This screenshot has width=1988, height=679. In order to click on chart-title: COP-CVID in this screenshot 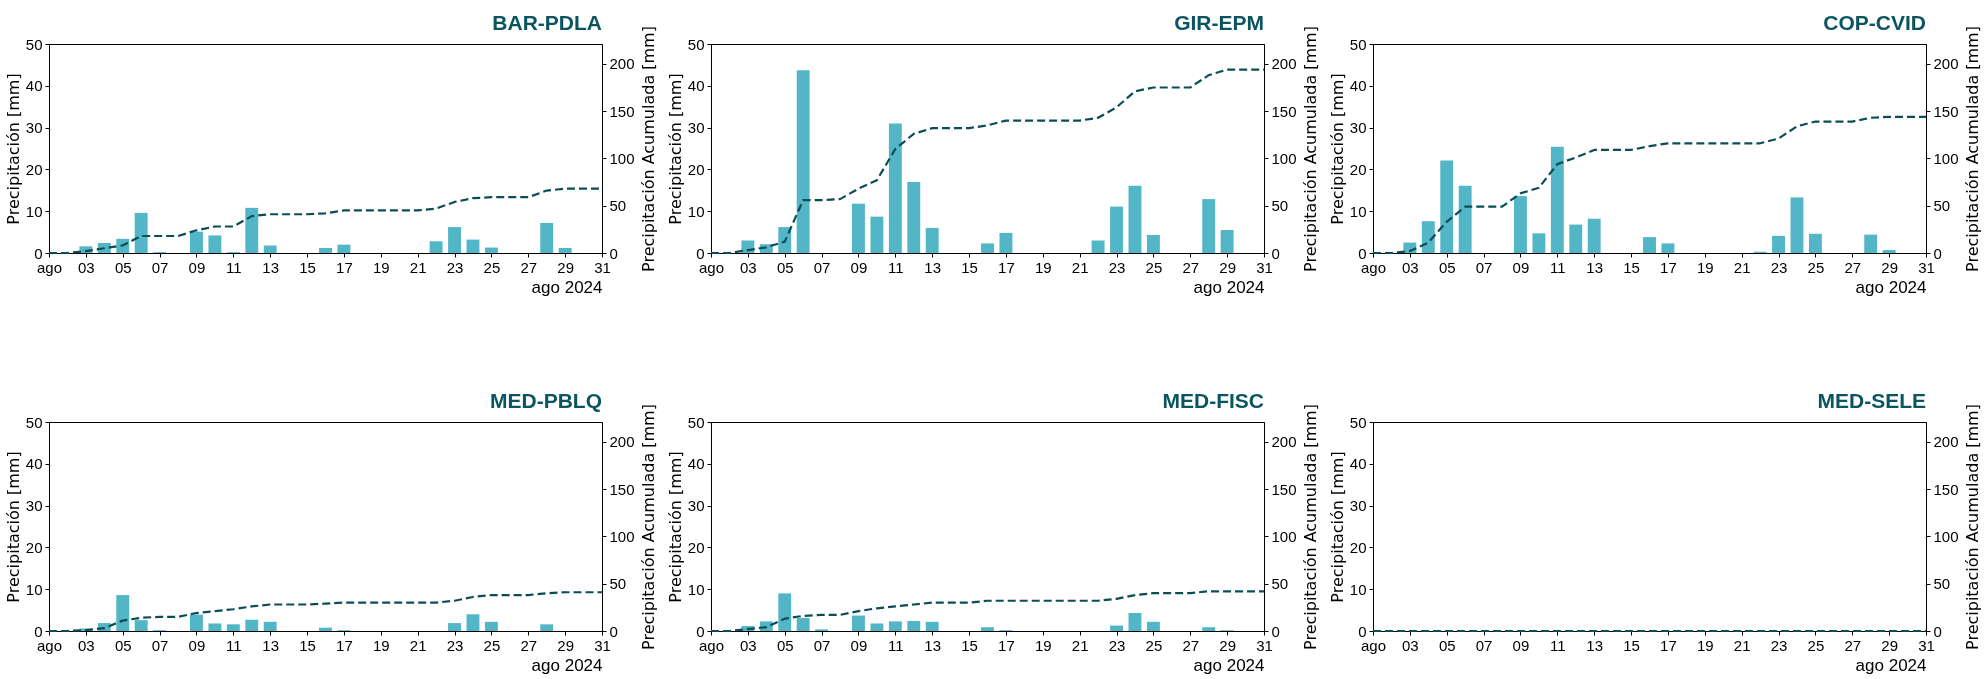, I will do `click(1874, 22)`.